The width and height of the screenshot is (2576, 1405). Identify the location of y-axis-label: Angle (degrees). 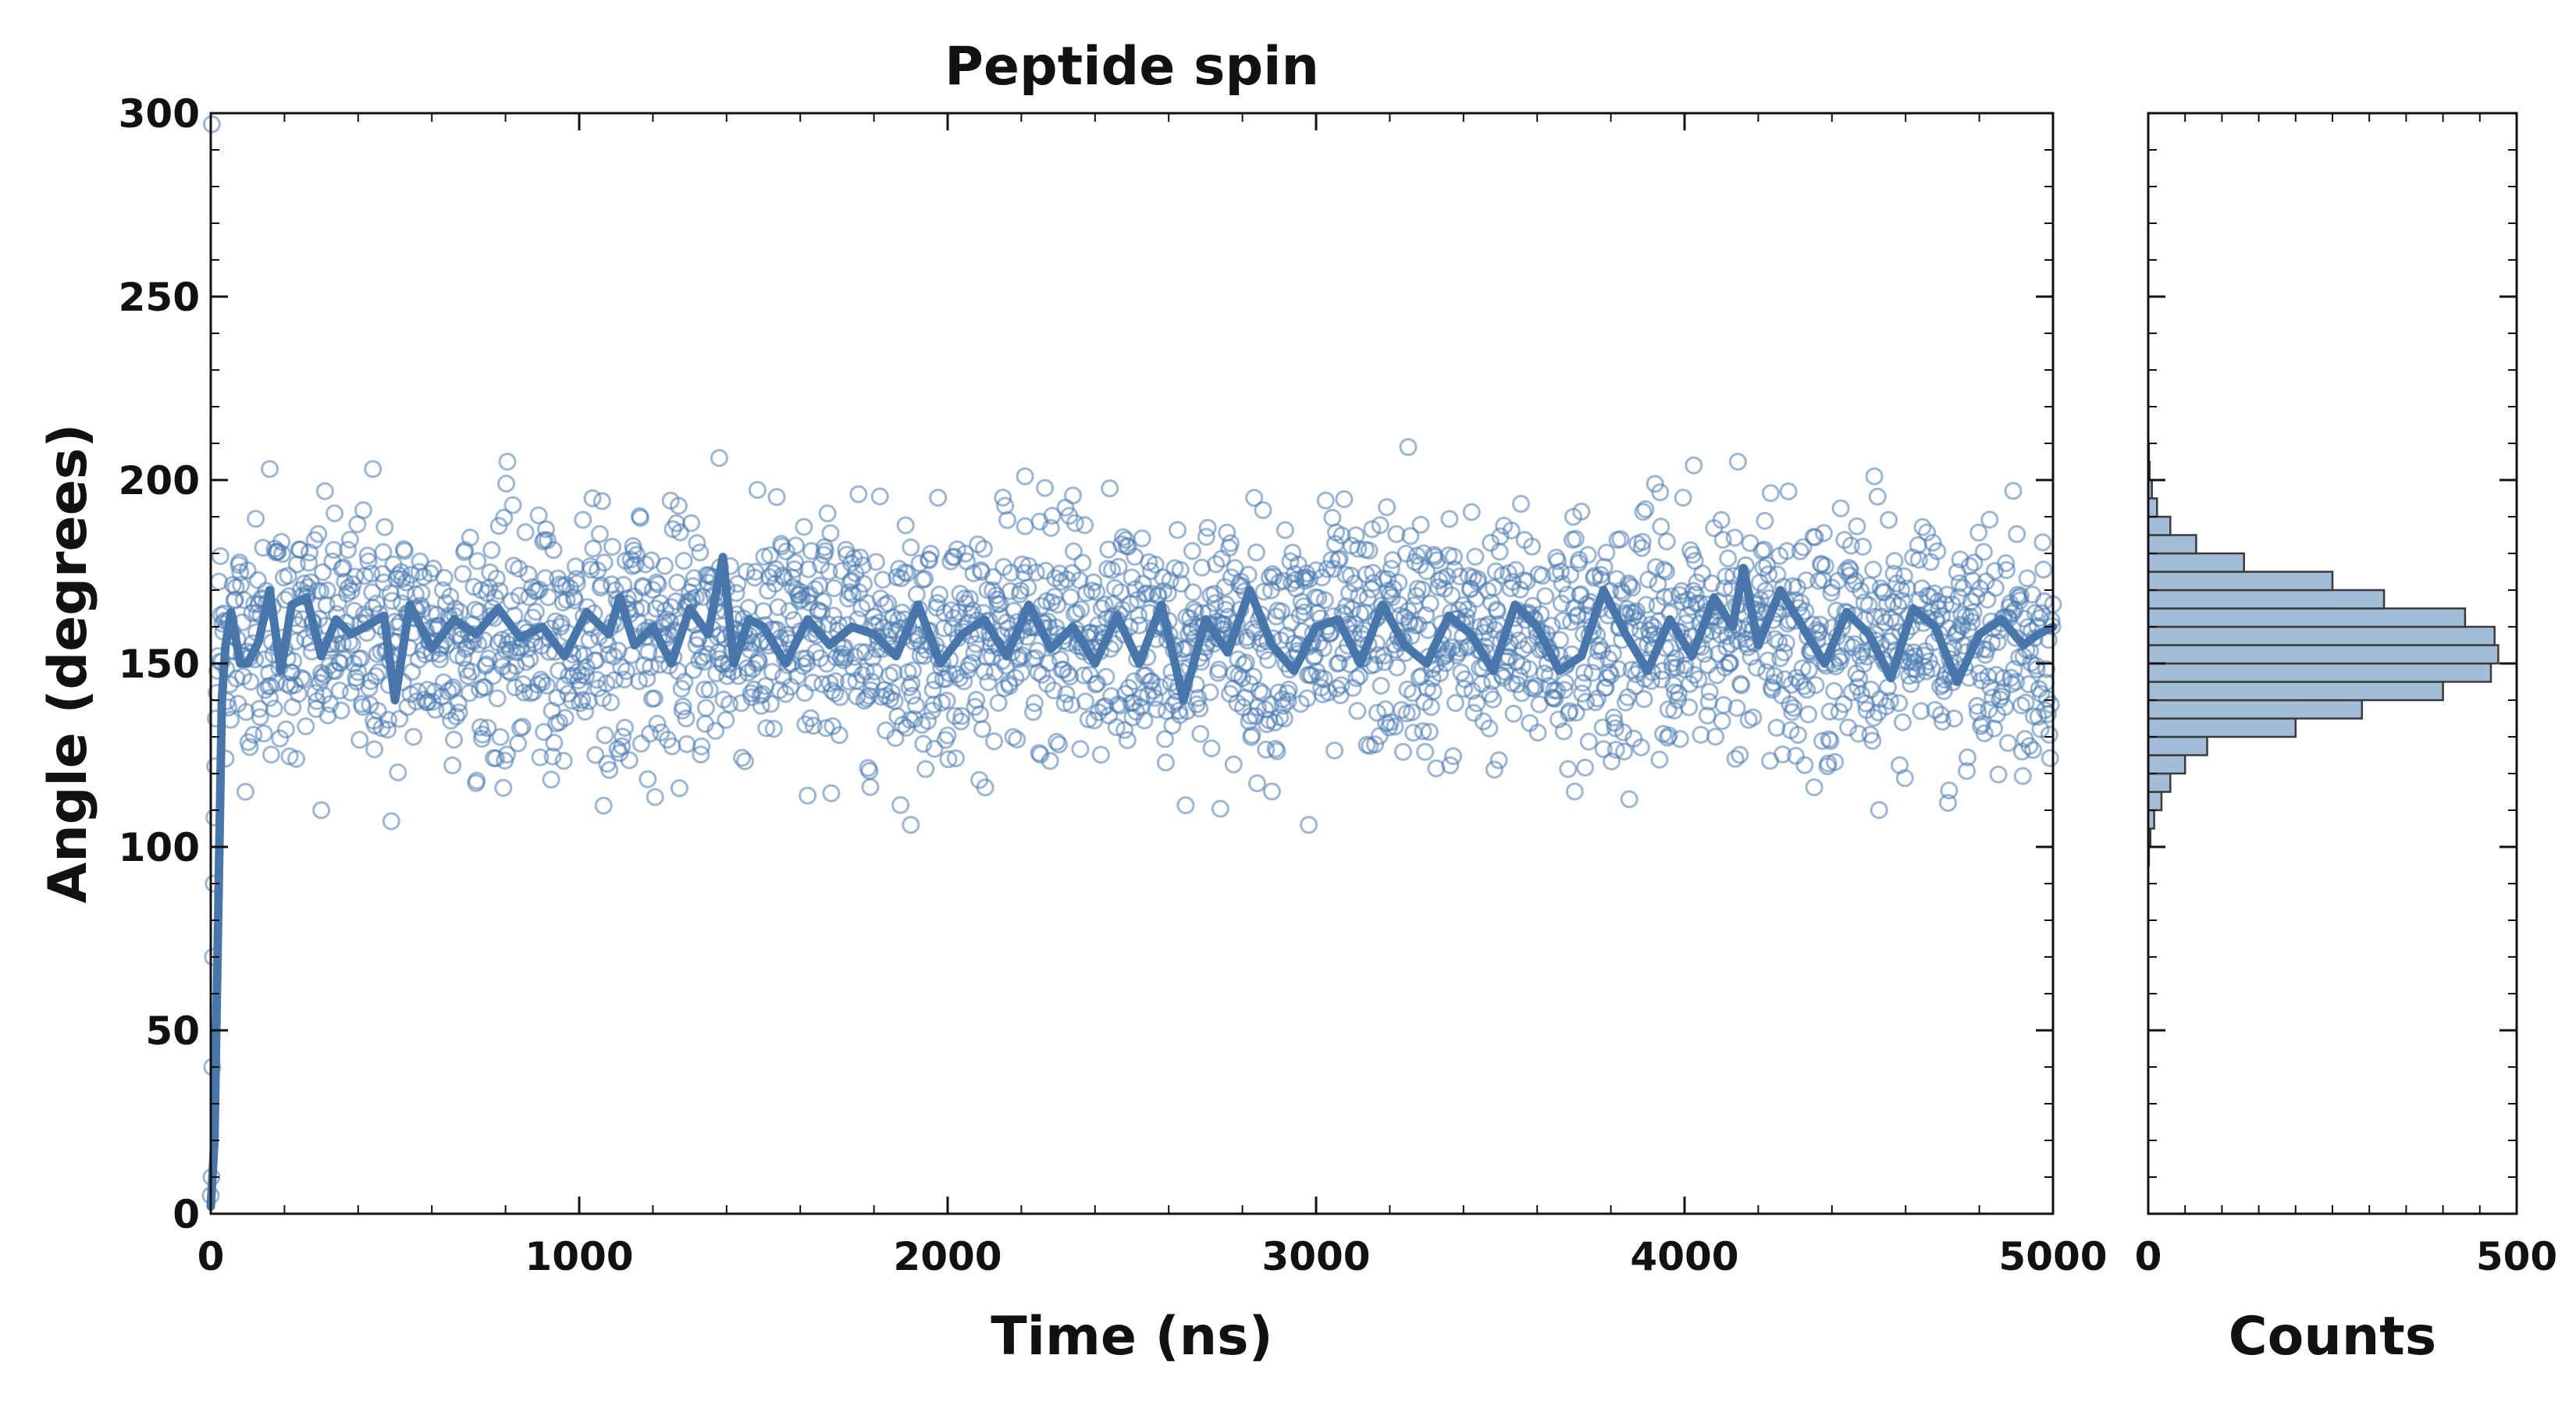
(68, 664).